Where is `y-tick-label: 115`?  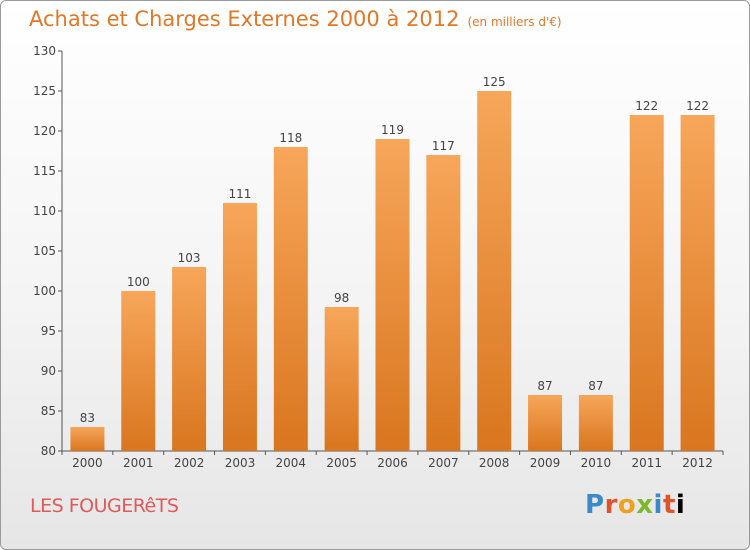 y-tick-label: 115 is located at coordinates (44, 171).